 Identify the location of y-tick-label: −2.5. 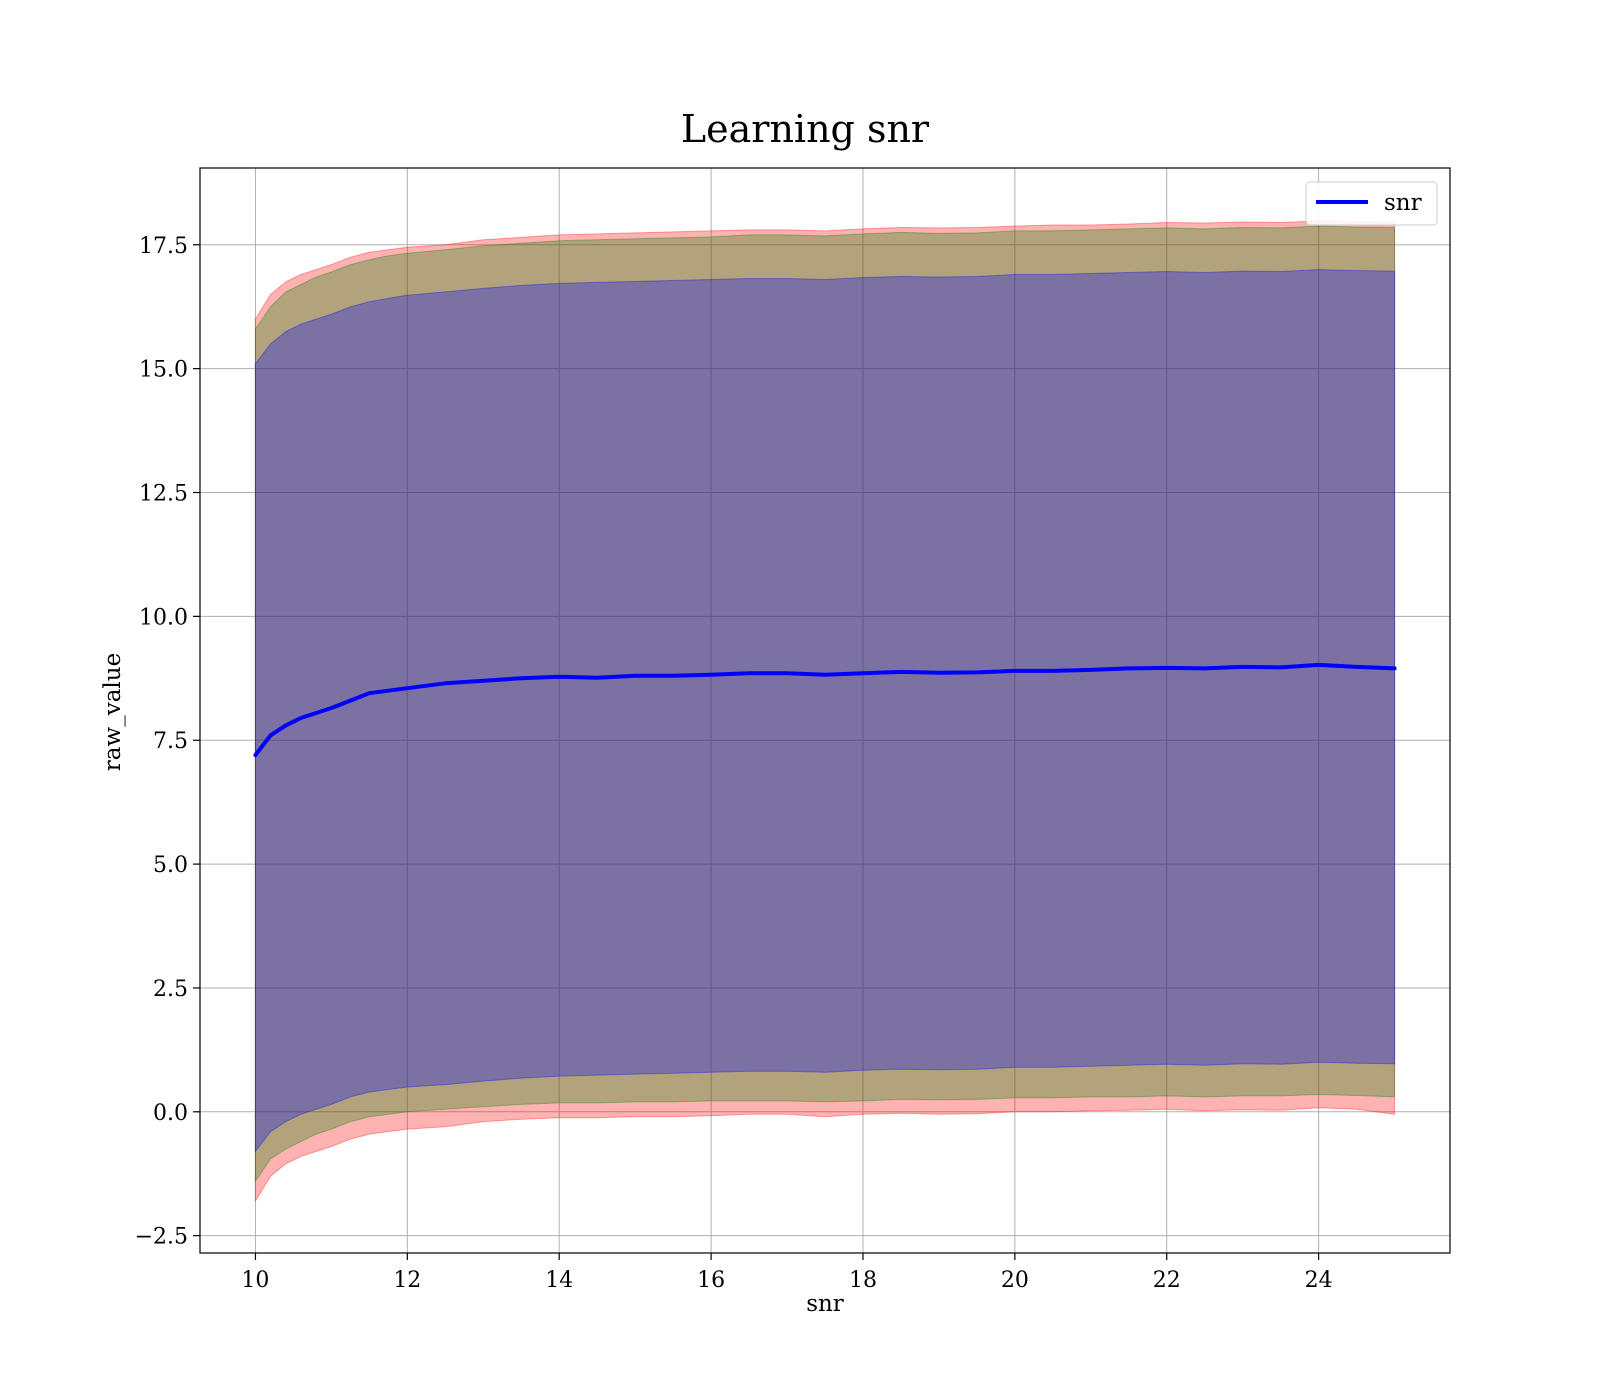
(161, 1237).